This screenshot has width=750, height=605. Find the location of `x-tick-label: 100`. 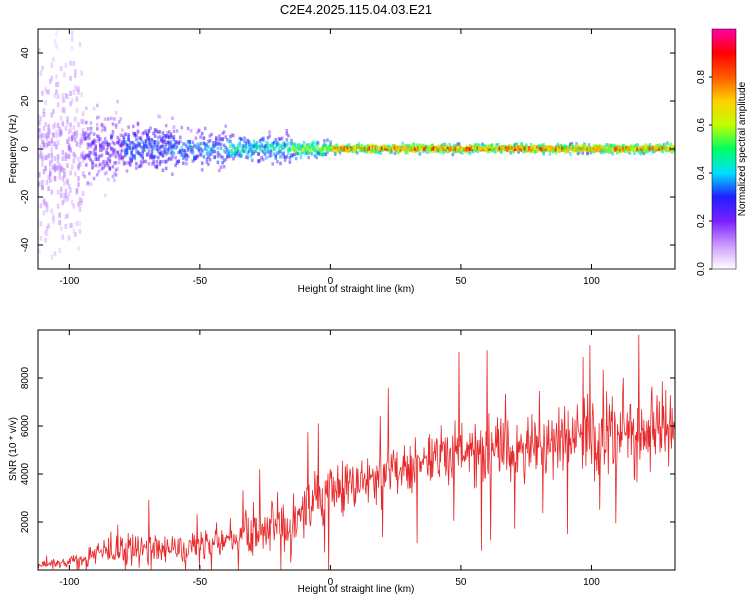

x-tick-label: 100 is located at coordinates (591, 582).